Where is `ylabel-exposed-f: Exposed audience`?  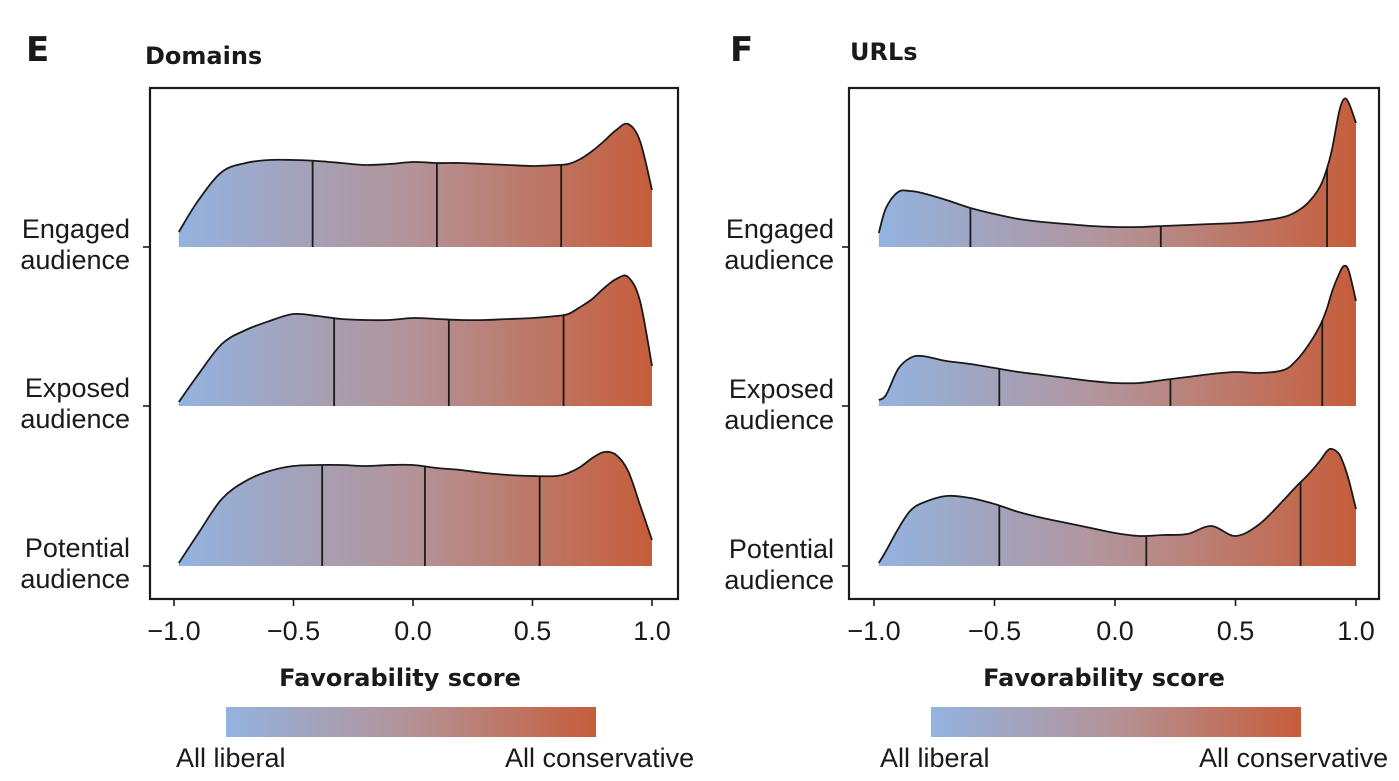 ylabel-exposed-f: Exposed audience is located at coordinates (769, 405).